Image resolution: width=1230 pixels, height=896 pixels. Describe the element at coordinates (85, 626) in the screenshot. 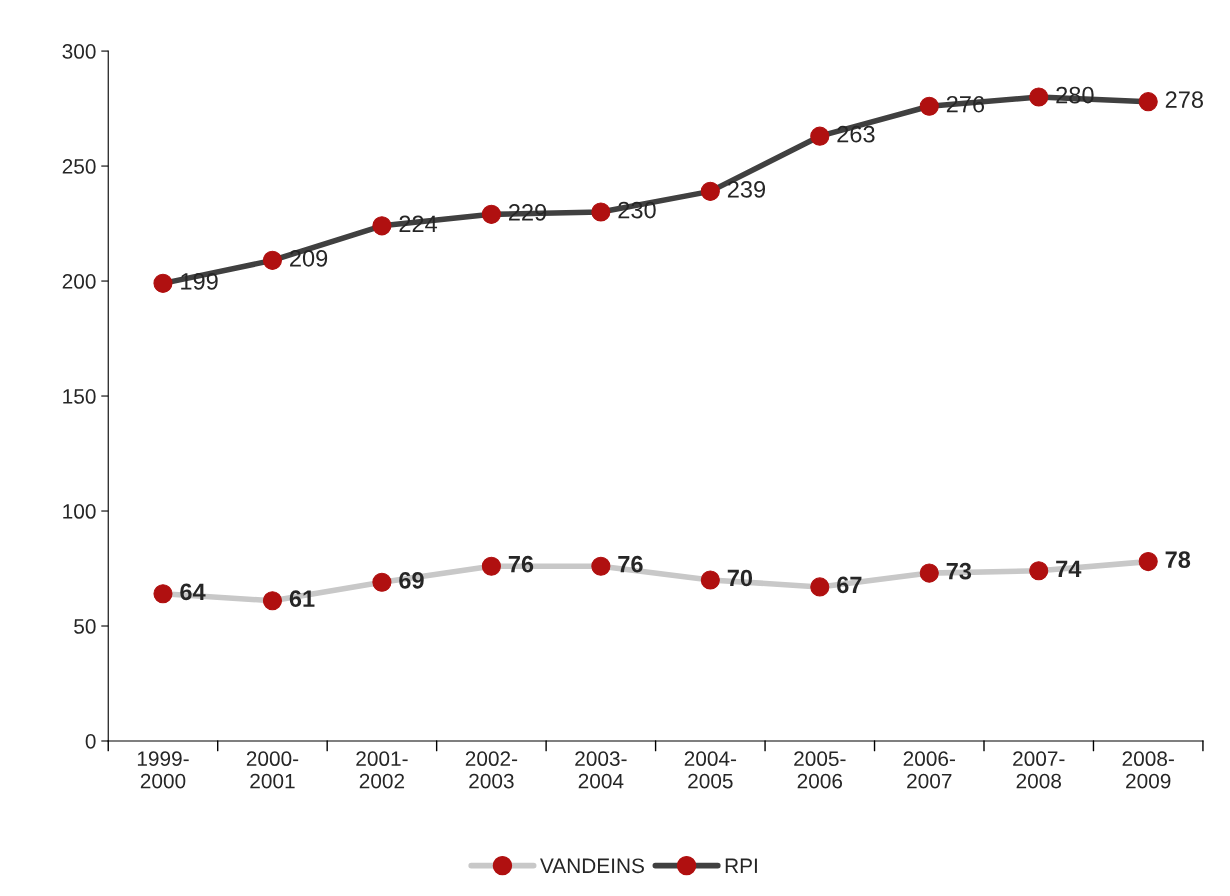

I see `y-tick-label: 50` at that location.